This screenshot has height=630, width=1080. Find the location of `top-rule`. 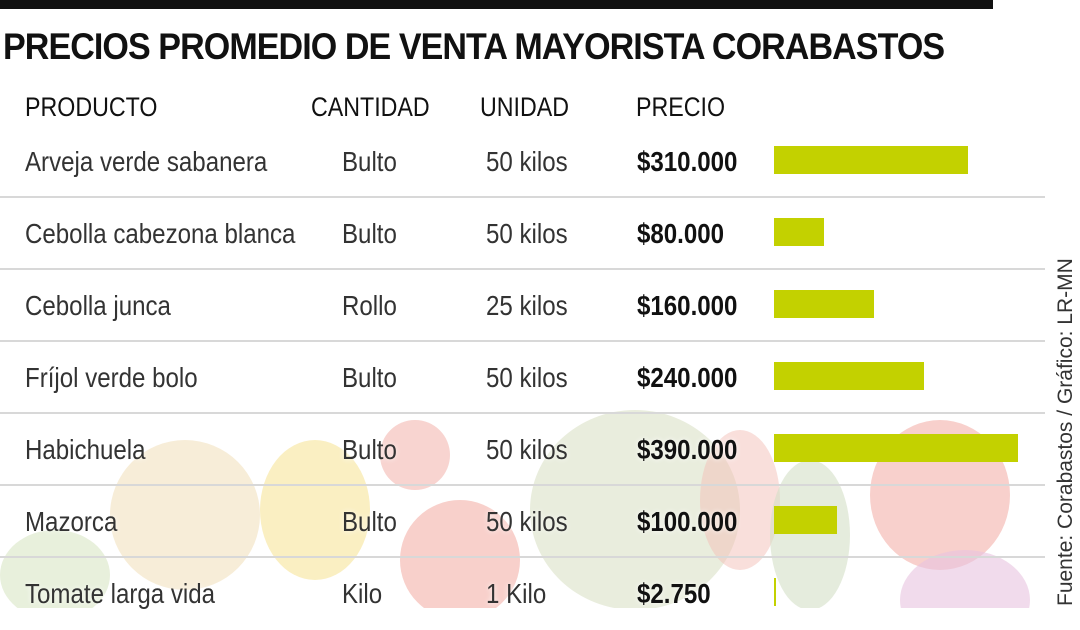

top-rule is located at coordinates (496, 4).